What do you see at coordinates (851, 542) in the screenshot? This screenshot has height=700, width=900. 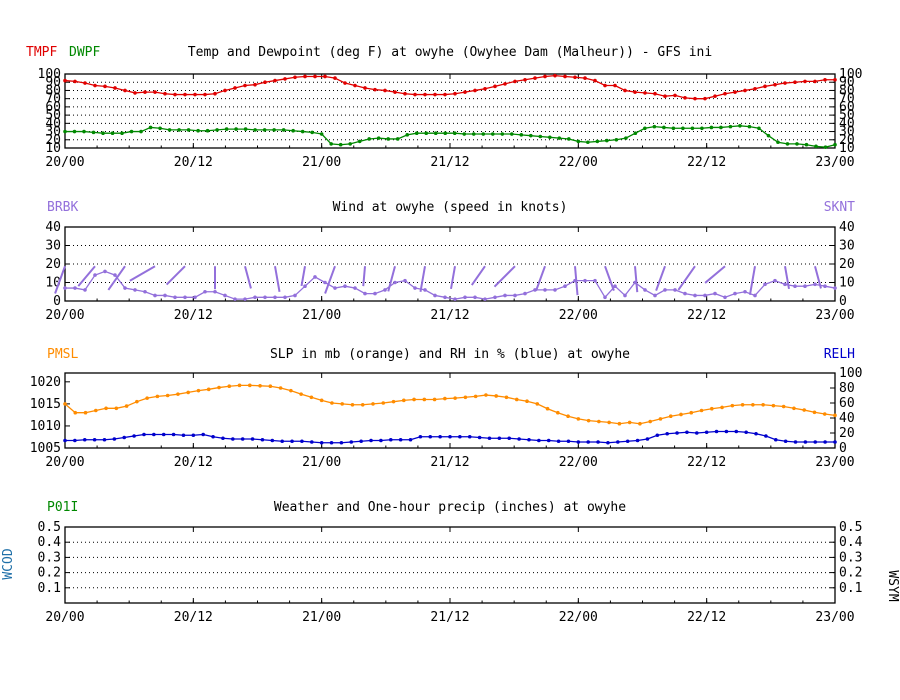 I see `precip-ytick-label-right: 0.4` at bounding box center [851, 542].